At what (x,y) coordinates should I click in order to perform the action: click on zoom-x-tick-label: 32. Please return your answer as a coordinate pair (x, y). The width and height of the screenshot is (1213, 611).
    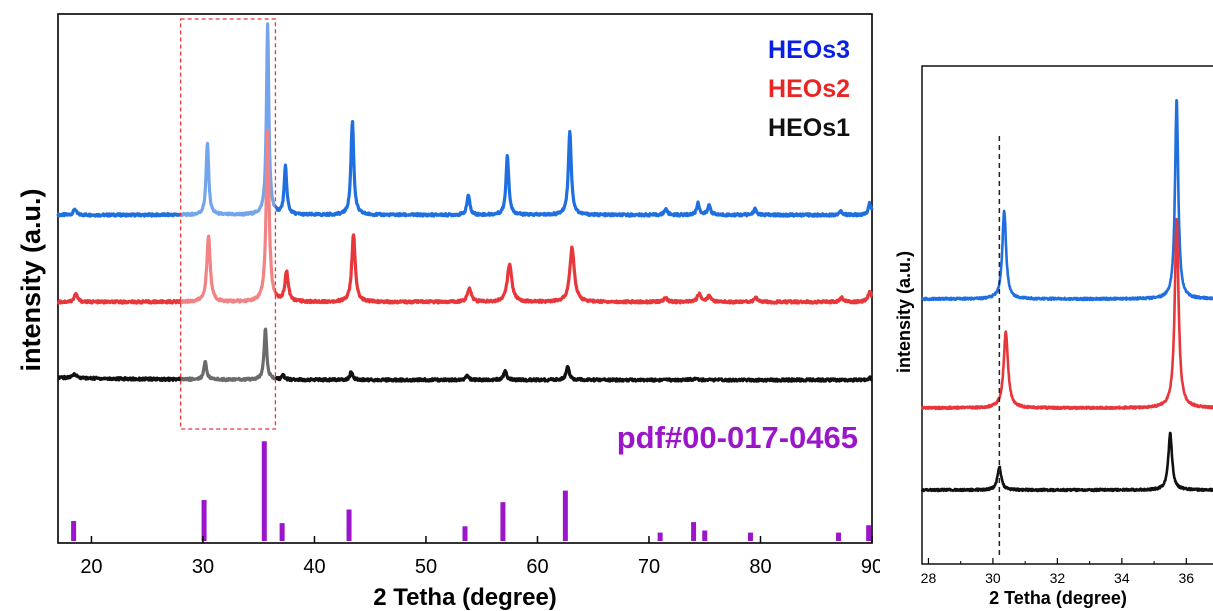
    Looking at the image, I should click on (1058, 578).